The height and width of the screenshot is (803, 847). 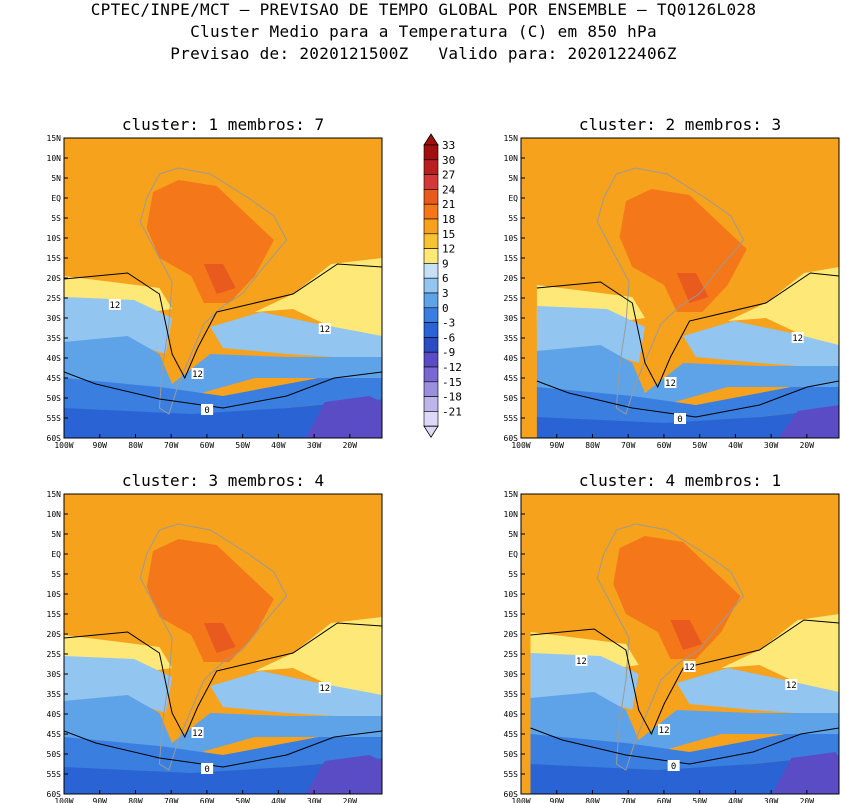 I want to click on panel-title: cluster: 4 membros: 1, so click(x=680, y=480).